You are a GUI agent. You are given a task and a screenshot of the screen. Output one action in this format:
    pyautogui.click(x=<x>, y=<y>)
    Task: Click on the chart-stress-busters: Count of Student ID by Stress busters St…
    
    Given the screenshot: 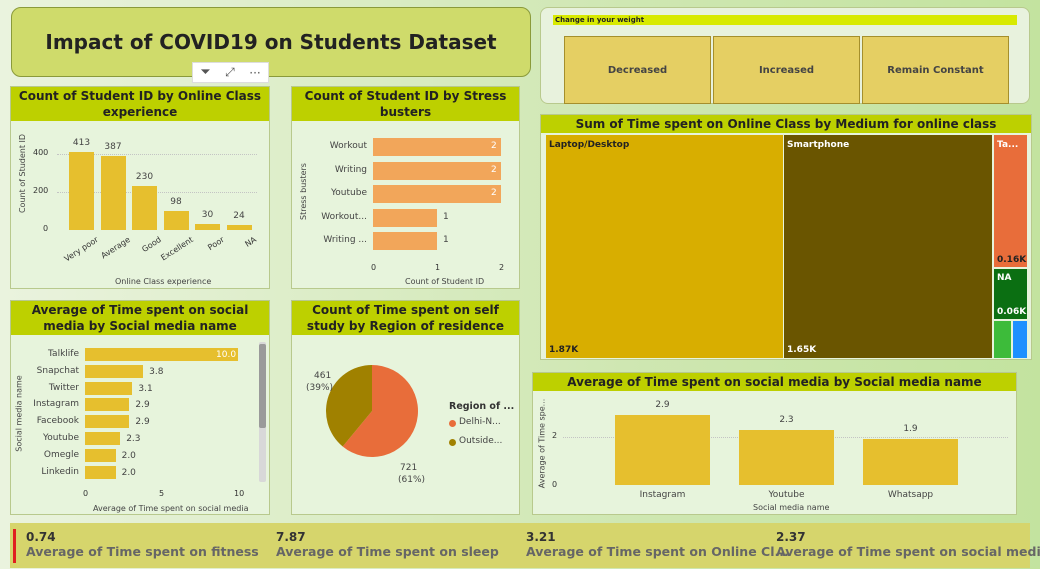 What is the action you would take?
    pyautogui.click(x=405, y=187)
    